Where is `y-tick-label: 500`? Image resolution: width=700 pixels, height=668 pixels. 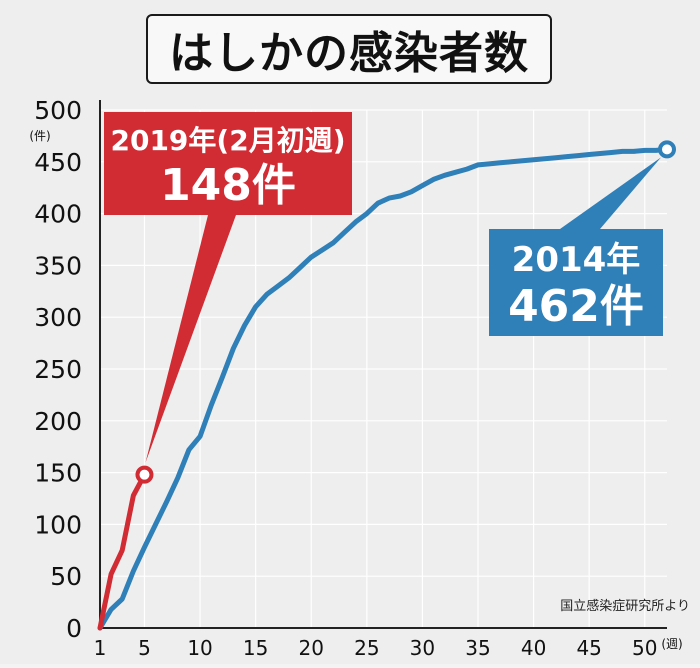 y-tick-label: 500 is located at coordinates (58, 110).